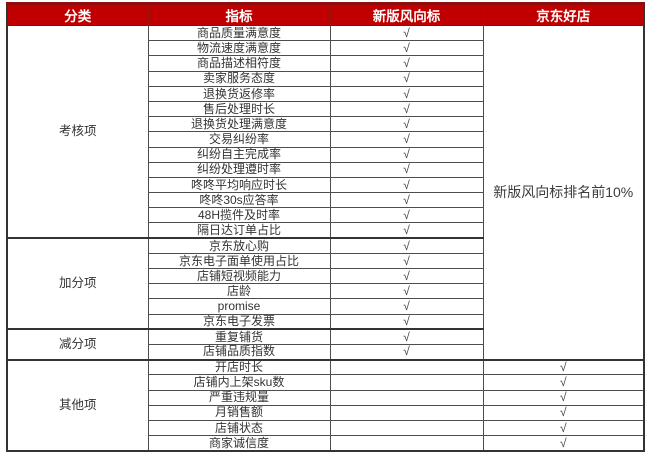  I want to click on indicator-cell: 京东放心购, so click(239, 245).